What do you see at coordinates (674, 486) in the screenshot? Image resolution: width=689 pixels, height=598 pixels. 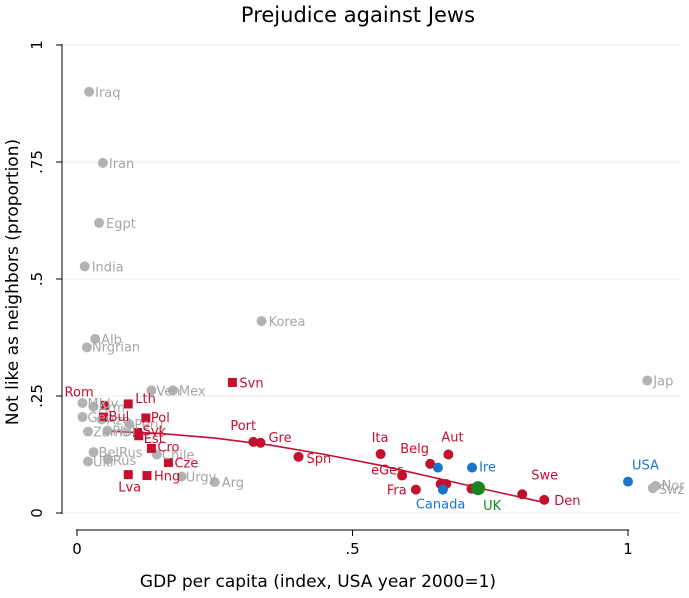 I see `point-label-nor: Nor` at bounding box center [674, 486].